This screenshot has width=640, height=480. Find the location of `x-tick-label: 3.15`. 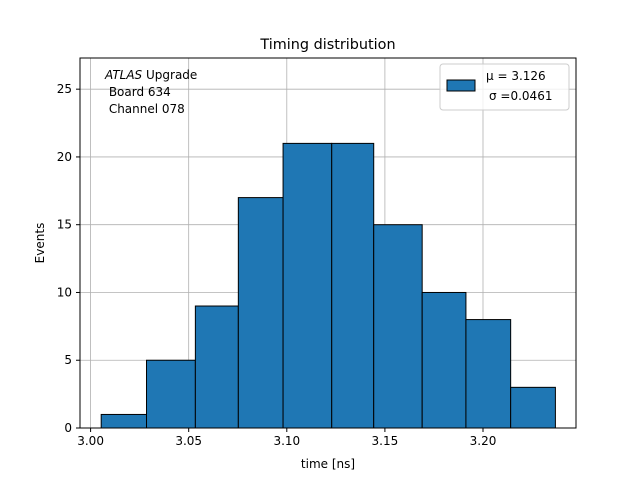

x-tick-label: 3.15 is located at coordinates (385, 441).